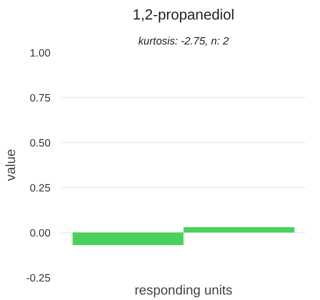  Describe the element at coordinates (38, 278) in the screenshot. I see `y-tick-label: -0.25` at that location.